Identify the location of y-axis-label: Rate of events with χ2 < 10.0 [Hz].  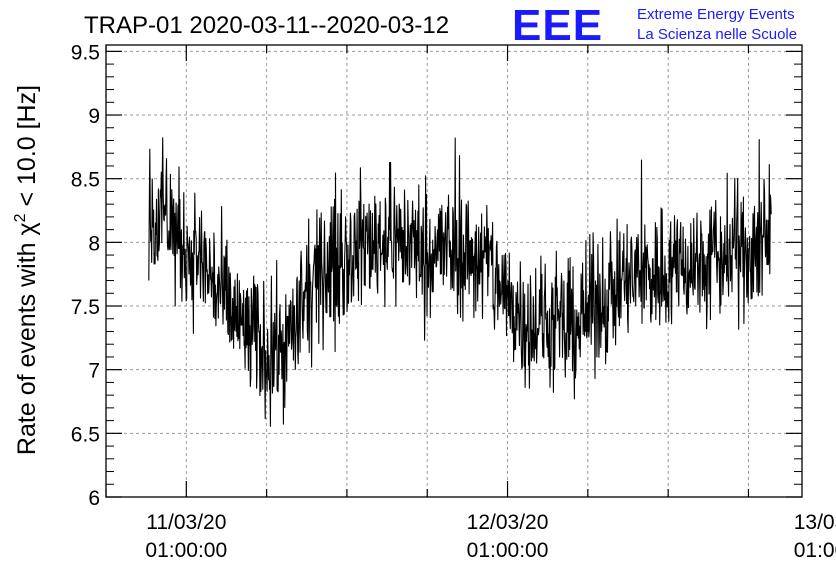
(26, 270).